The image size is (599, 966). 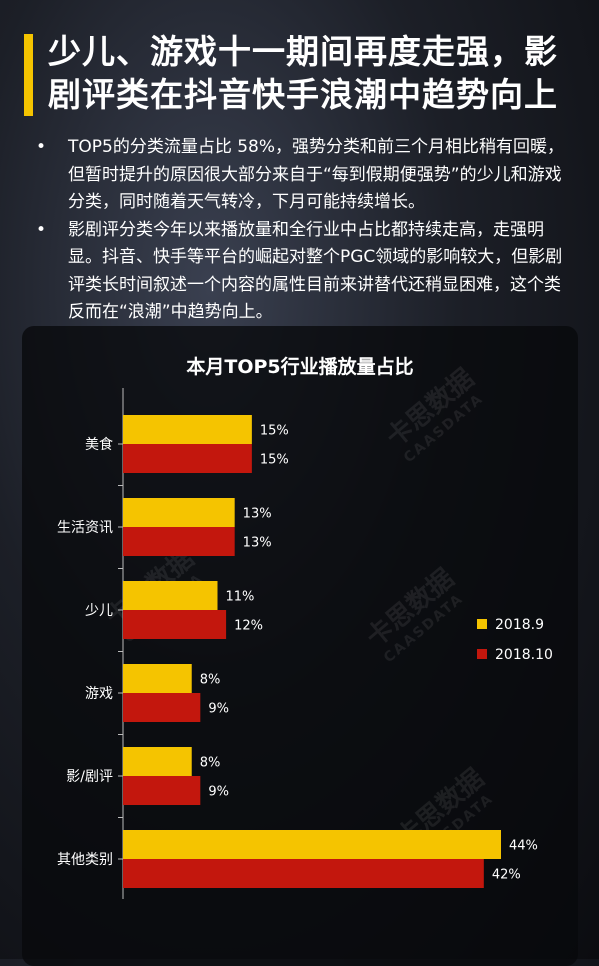 I want to click on category-label: 生活资讯, so click(x=85, y=528).